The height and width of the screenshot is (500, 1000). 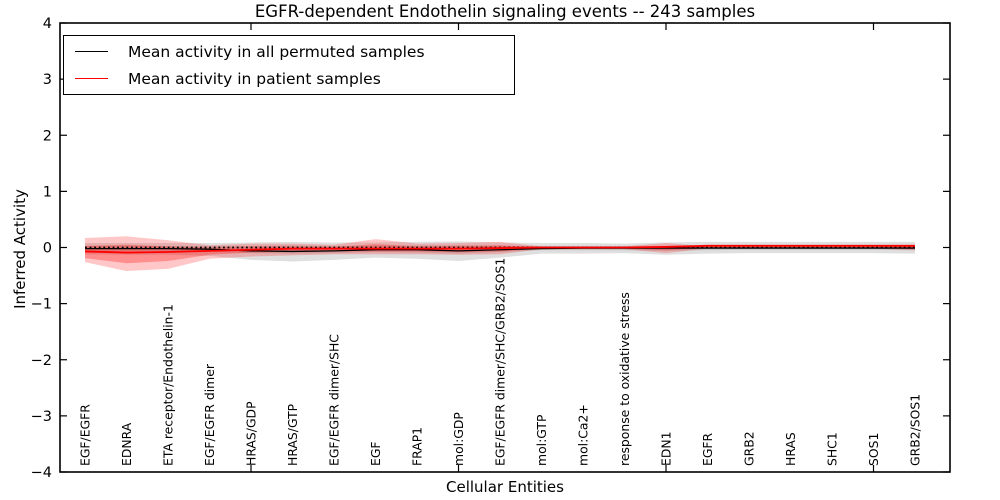 I want to click on x-entity-label: EGF/EGFR dimer/SHC, so click(x=334, y=400).